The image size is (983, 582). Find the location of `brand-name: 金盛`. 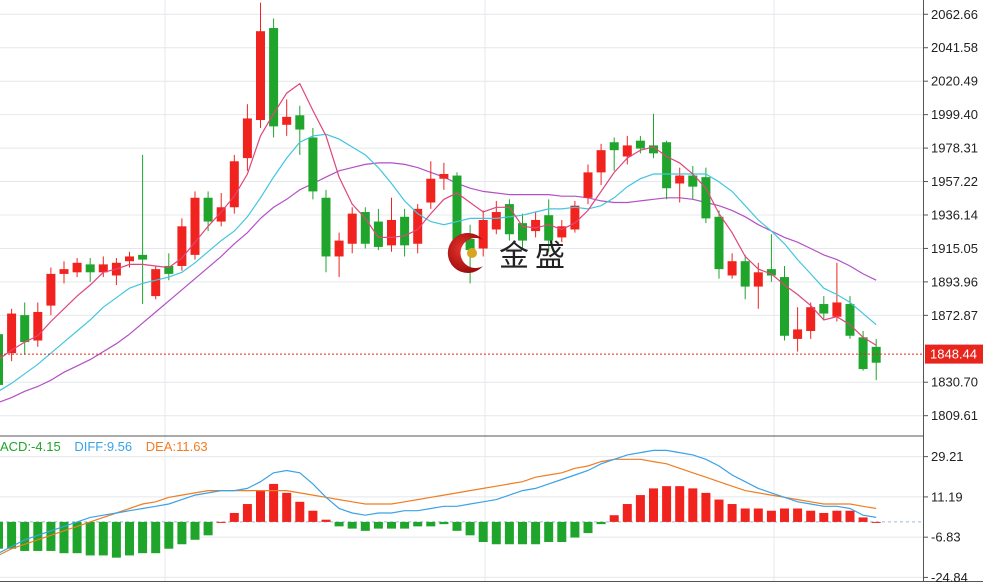

brand-name: 金盛 is located at coordinates (535, 256).